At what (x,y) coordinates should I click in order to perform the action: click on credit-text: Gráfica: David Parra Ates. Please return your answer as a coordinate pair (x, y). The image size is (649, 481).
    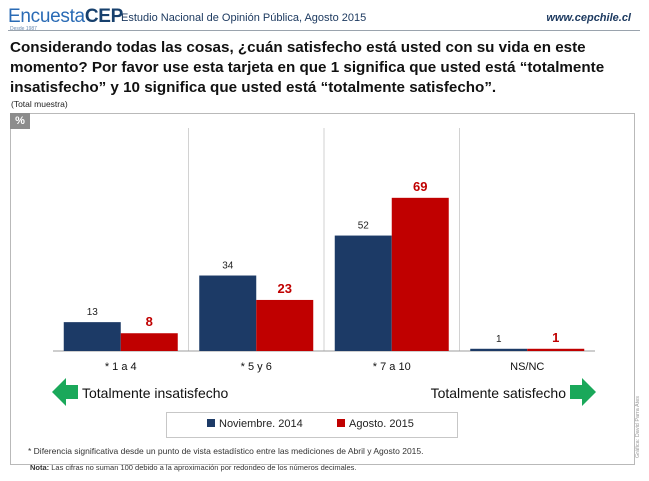
    Looking at the image, I should click on (638, 426).